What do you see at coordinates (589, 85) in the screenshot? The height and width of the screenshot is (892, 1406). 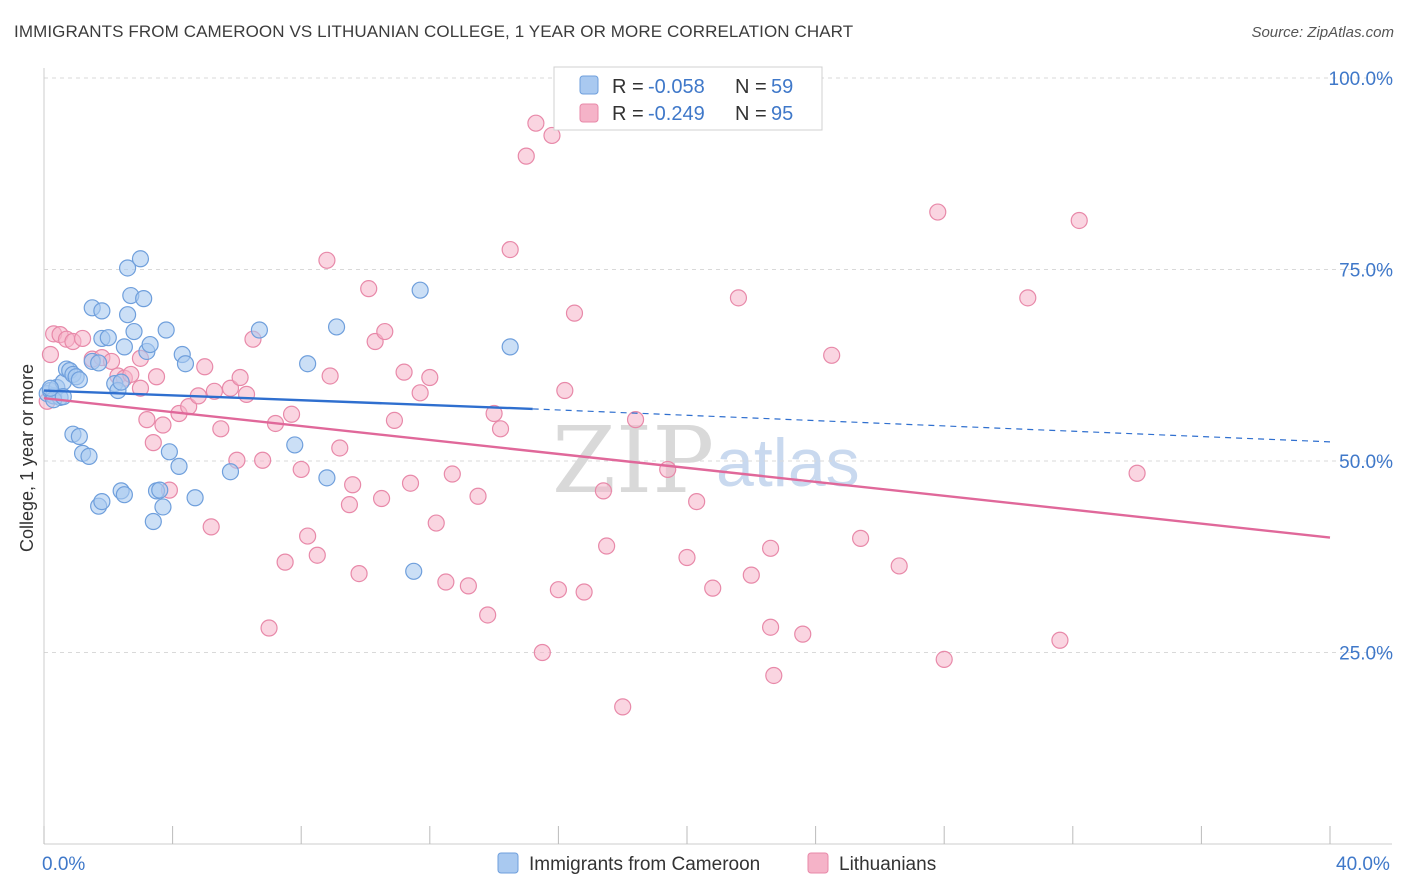 I see `legend-swatch-cameroon` at bounding box center [589, 85].